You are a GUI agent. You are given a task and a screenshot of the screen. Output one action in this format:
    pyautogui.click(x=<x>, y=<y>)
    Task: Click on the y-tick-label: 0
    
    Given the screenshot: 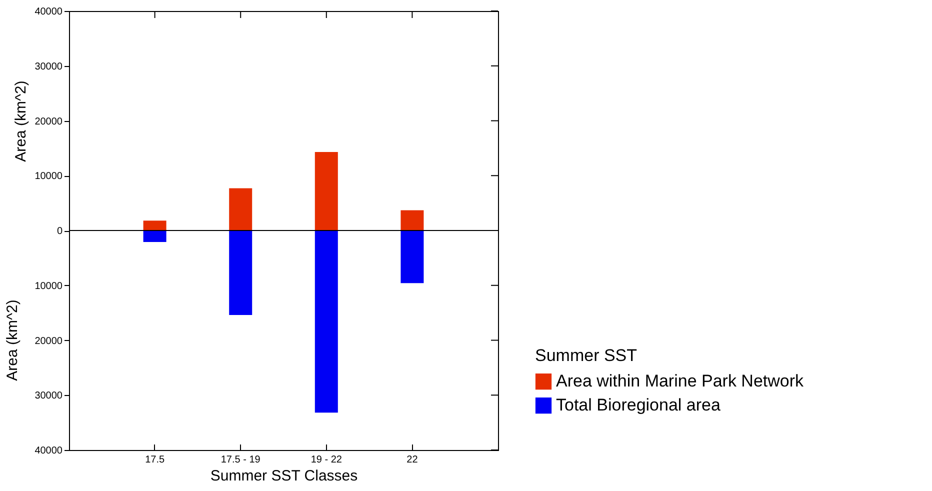 What is the action you would take?
    pyautogui.click(x=59, y=231)
    